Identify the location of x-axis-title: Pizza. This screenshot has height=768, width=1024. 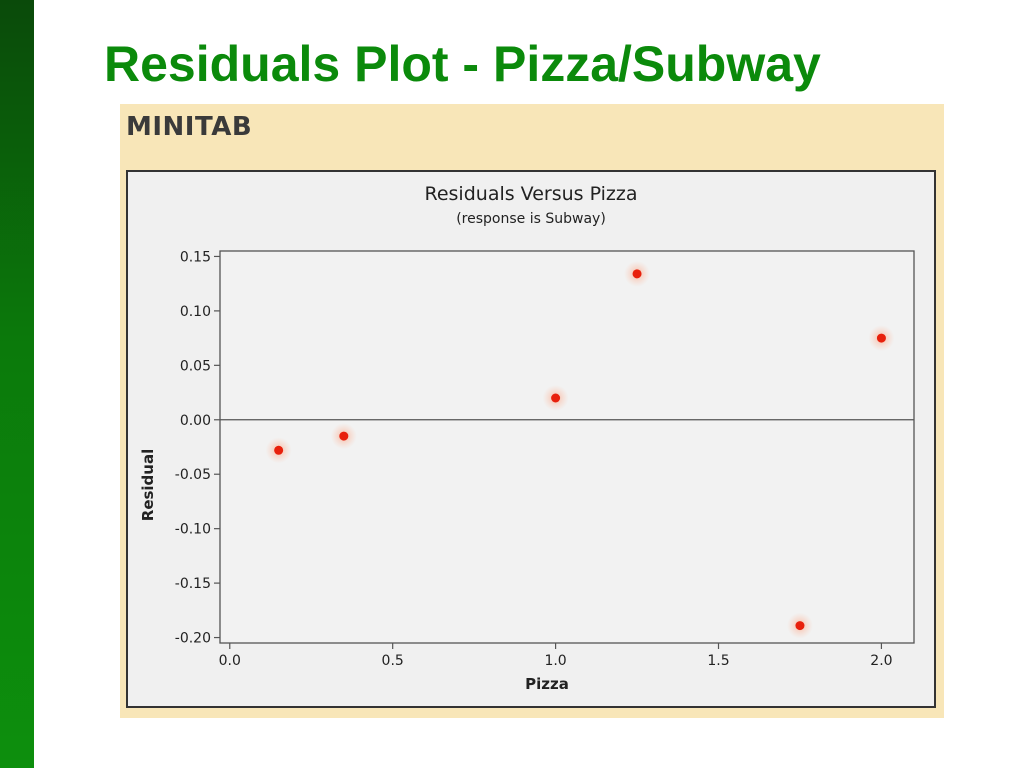
(547, 684).